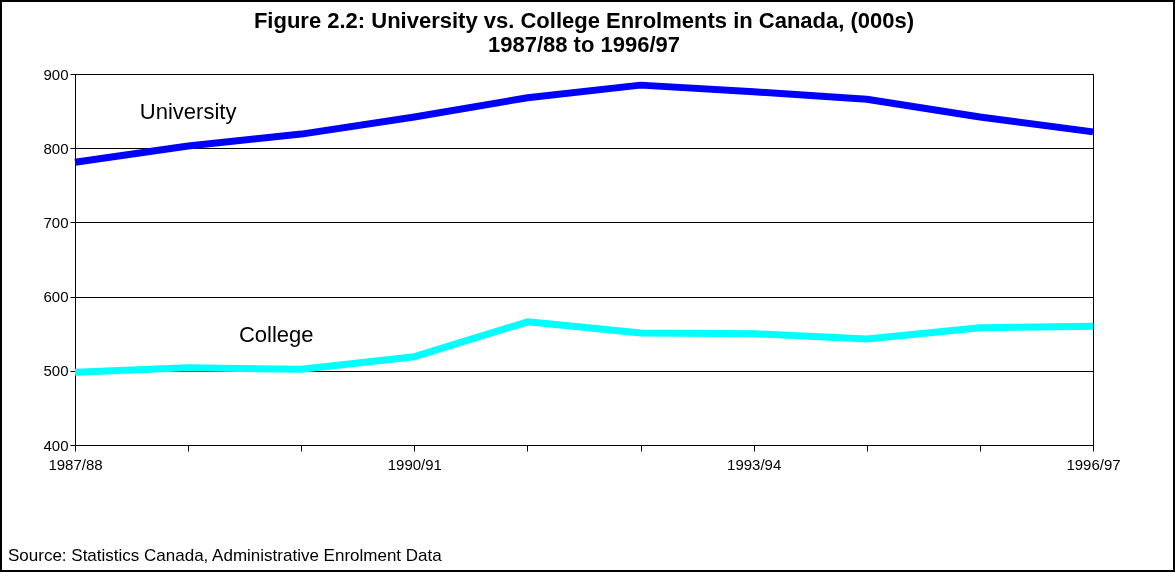 The height and width of the screenshot is (572, 1175). What do you see at coordinates (75, 464) in the screenshot?
I see `x-tick-label: 1987/88` at bounding box center [75, 464].